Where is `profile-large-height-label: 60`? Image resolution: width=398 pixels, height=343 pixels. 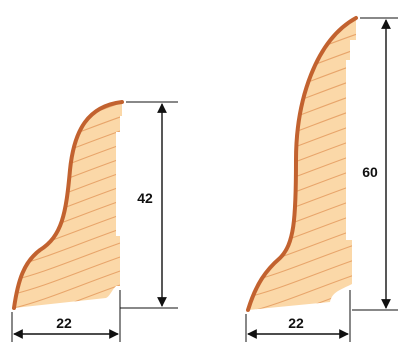 profile-large-height-label: 60 is located at coordinates (370, 172).